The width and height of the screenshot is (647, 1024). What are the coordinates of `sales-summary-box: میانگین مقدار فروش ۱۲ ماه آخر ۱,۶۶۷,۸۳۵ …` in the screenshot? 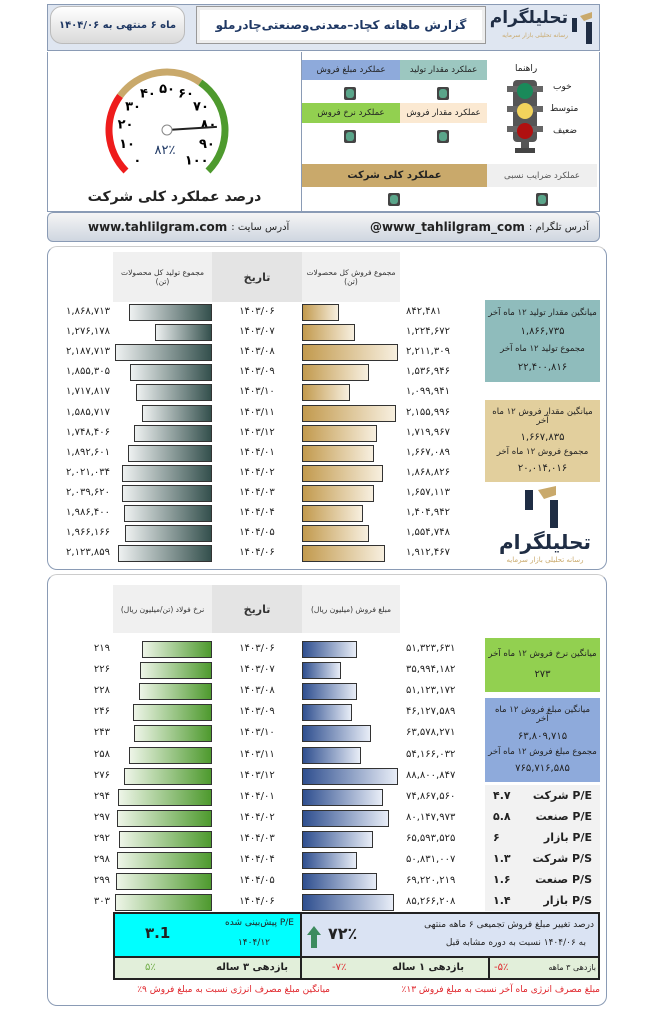 It's located at (542, 441).